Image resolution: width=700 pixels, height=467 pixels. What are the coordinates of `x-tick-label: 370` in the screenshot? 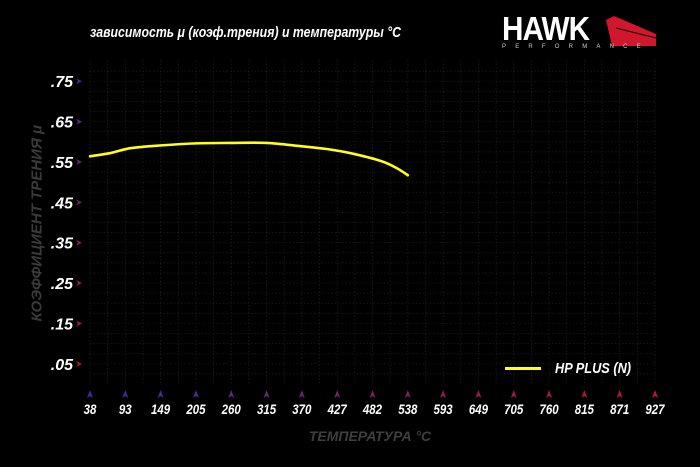 It's located at (301, 409).